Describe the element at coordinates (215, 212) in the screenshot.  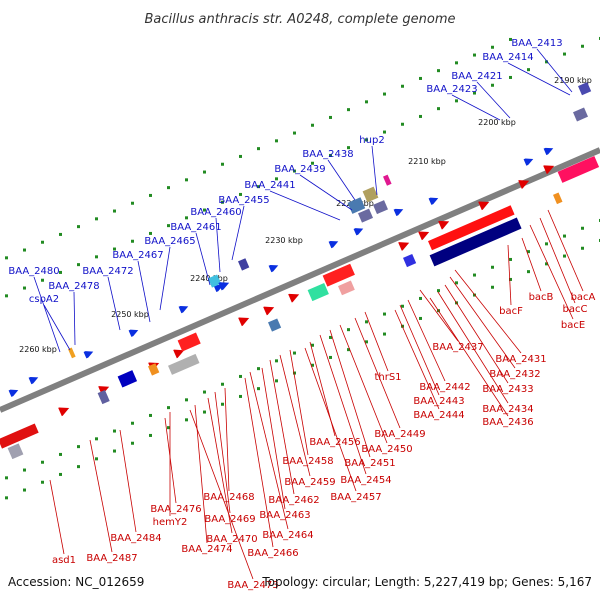
I see `gene-label: BAA_2460` at that location.